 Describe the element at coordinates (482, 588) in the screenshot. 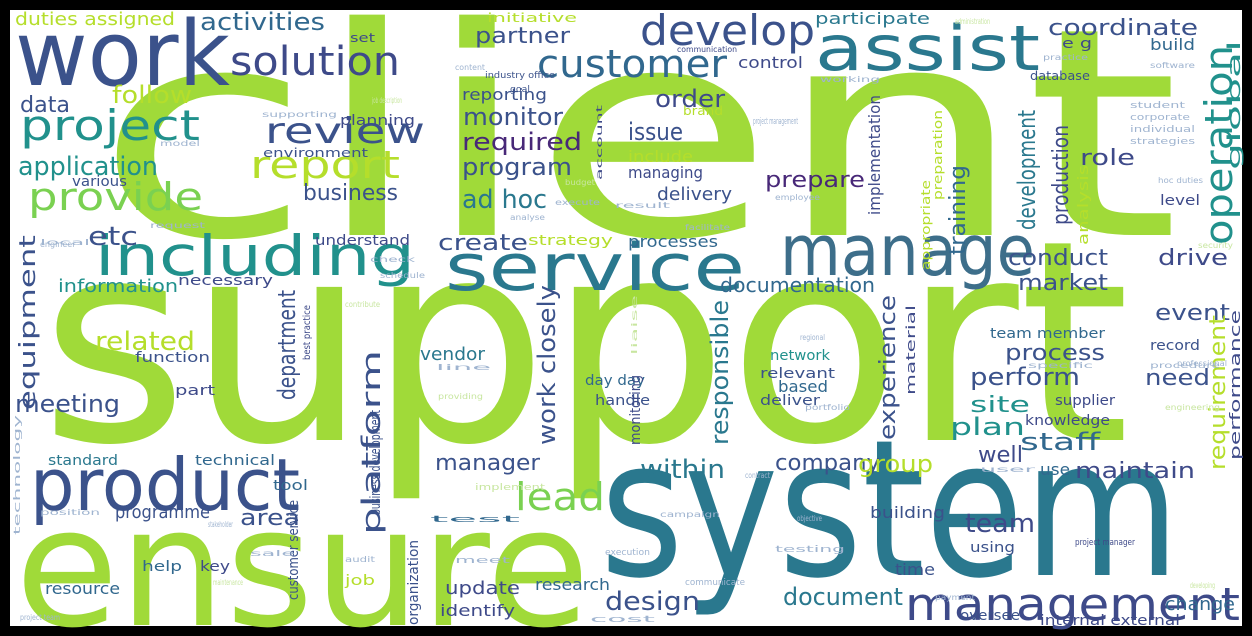

I see `word: update` at that location.